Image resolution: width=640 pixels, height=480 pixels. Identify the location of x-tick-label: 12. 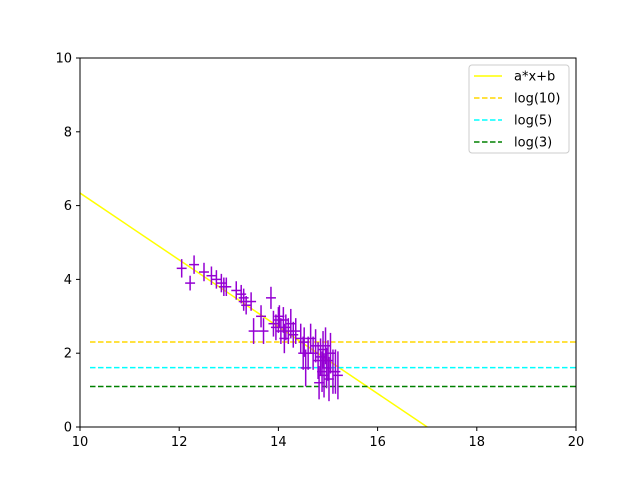
(179, 442).